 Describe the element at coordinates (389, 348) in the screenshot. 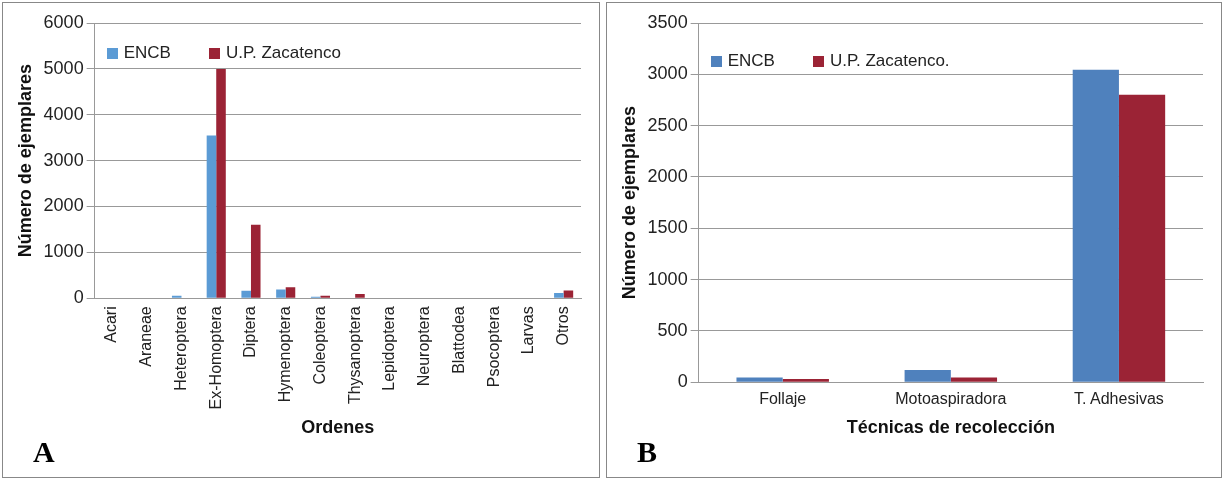

I see `x-tick-label: Lepidoptera` at that location.